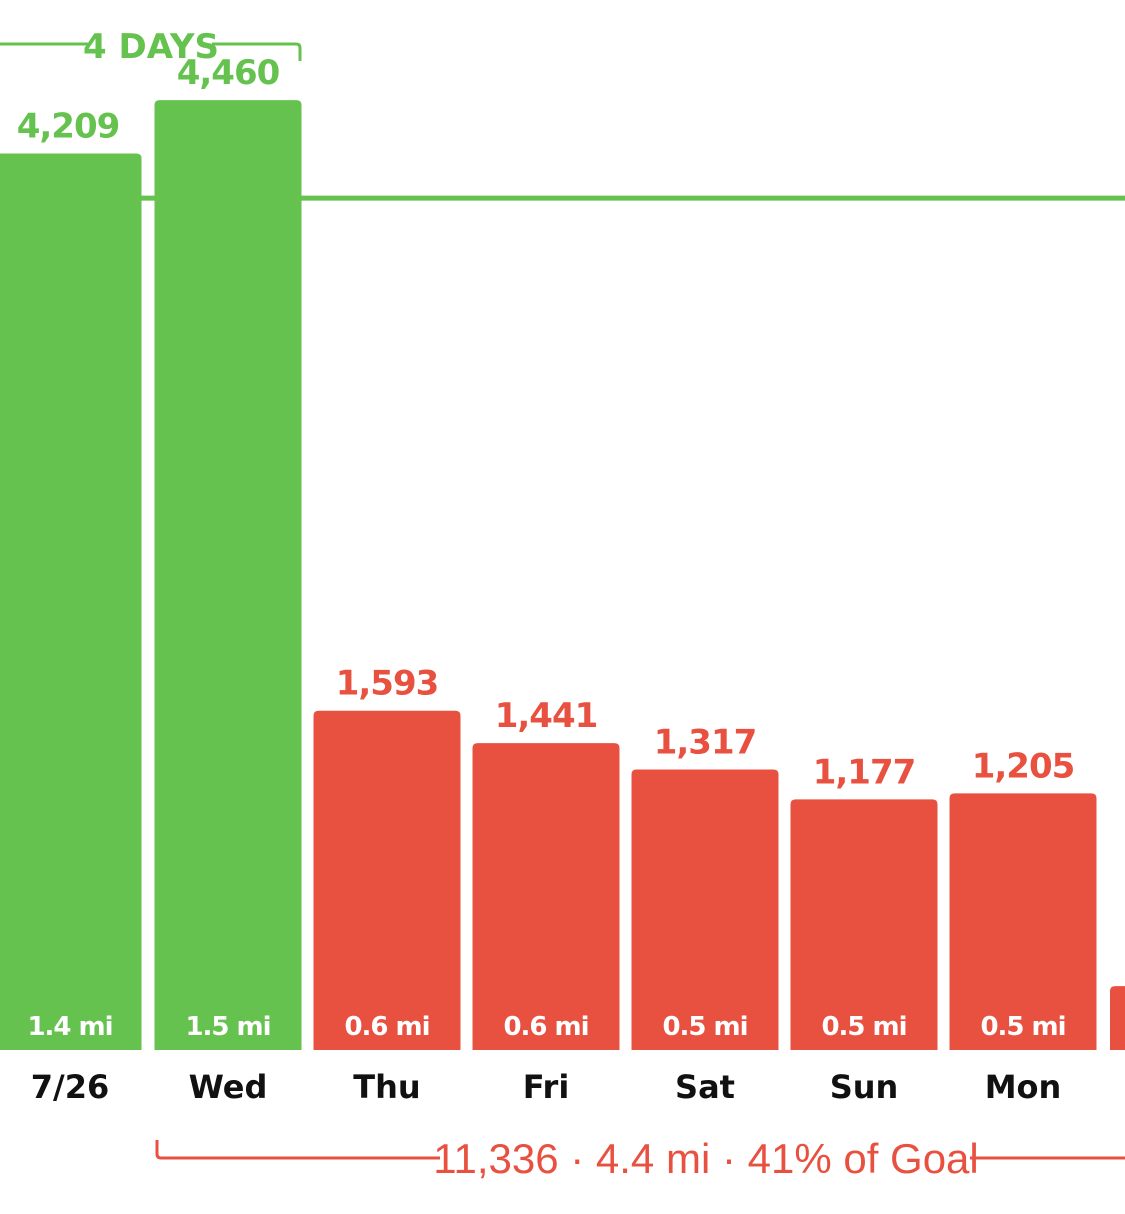  I want to click on bar-thu, so click(387, 880).